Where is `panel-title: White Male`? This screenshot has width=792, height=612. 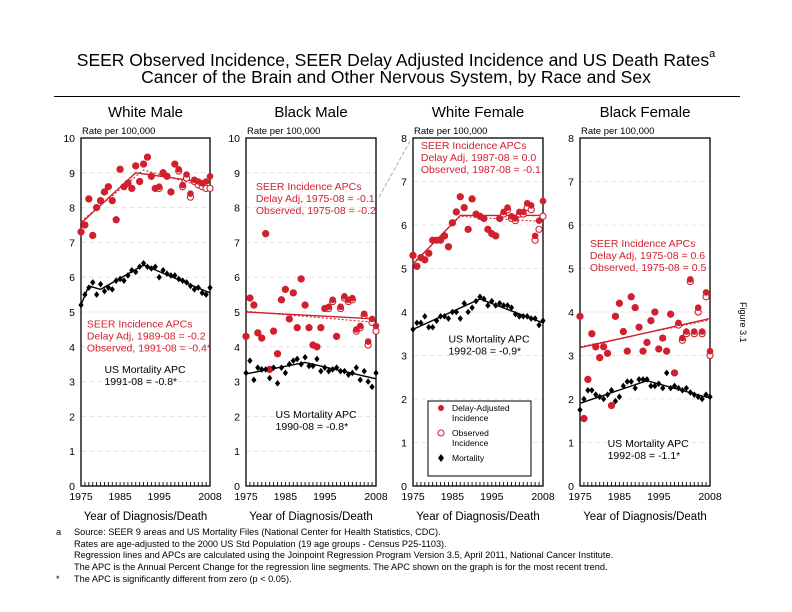
panel-title: White Male is located at coordinates (145, 112).